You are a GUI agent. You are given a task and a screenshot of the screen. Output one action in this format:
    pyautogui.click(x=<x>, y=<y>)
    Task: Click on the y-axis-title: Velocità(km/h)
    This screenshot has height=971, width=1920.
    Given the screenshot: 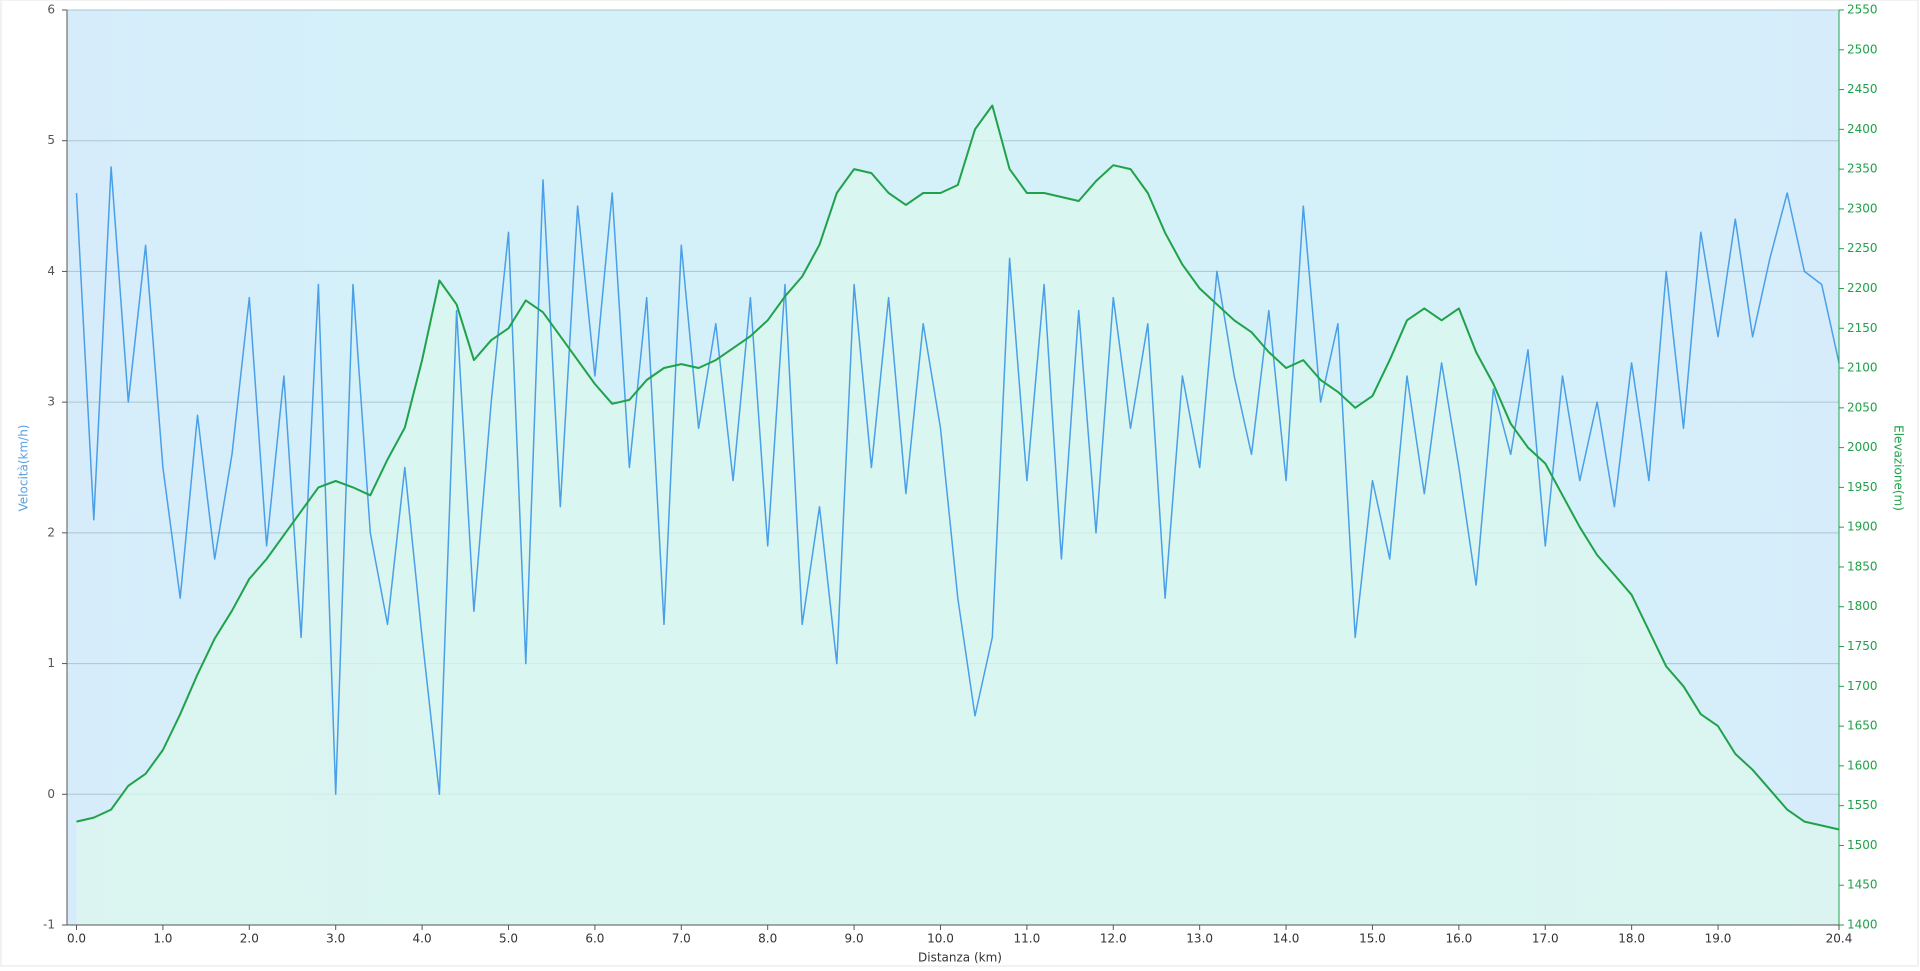 What is the action you would take?
    pyautogui.click(x=24, y=468)
    